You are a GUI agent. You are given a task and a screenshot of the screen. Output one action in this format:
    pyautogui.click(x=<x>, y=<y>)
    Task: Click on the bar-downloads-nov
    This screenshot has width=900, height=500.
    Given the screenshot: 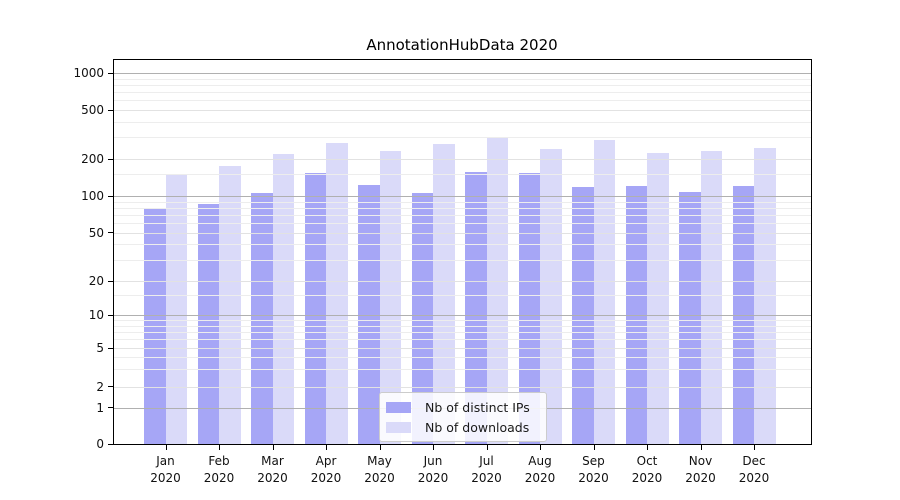 What is the action you would take?
    pyautogui.click(x=711, y=297)
    